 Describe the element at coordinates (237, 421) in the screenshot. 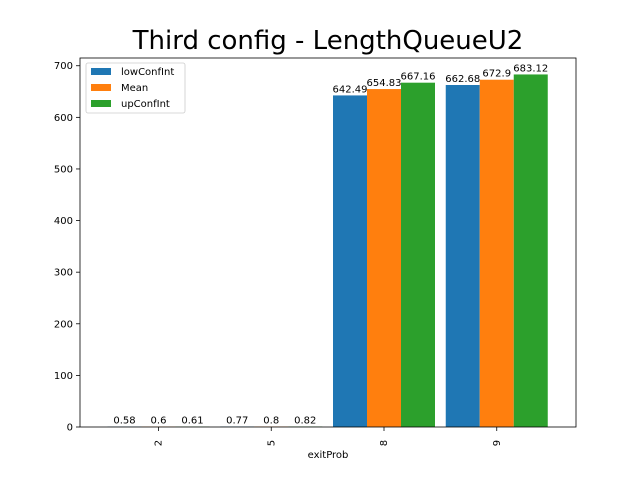

I see `data-label-lowConfInt-5: 0.77` at that location.